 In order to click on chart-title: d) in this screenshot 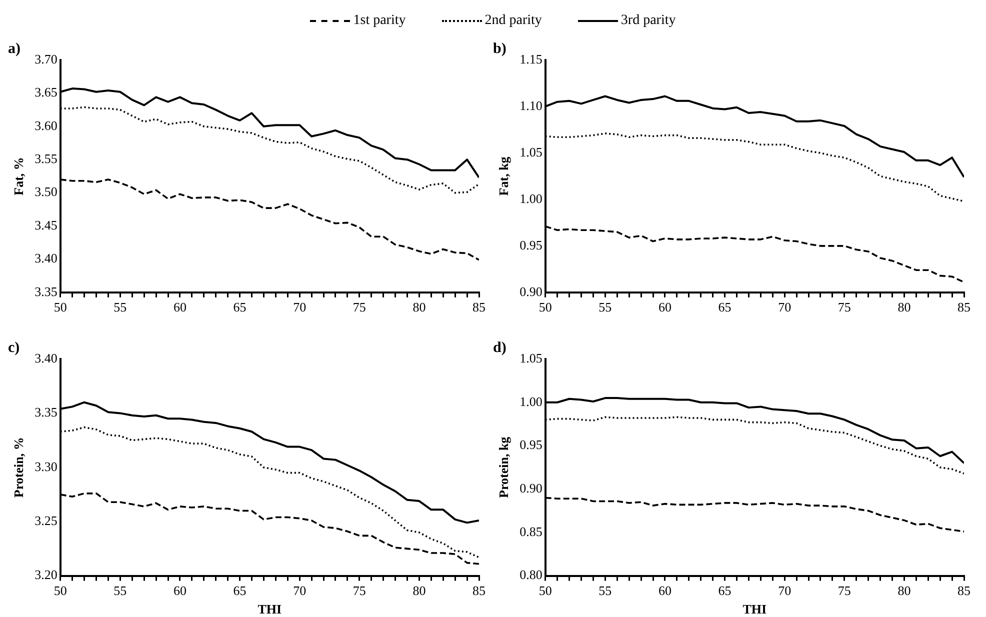, I will do `click(499, 348)`.